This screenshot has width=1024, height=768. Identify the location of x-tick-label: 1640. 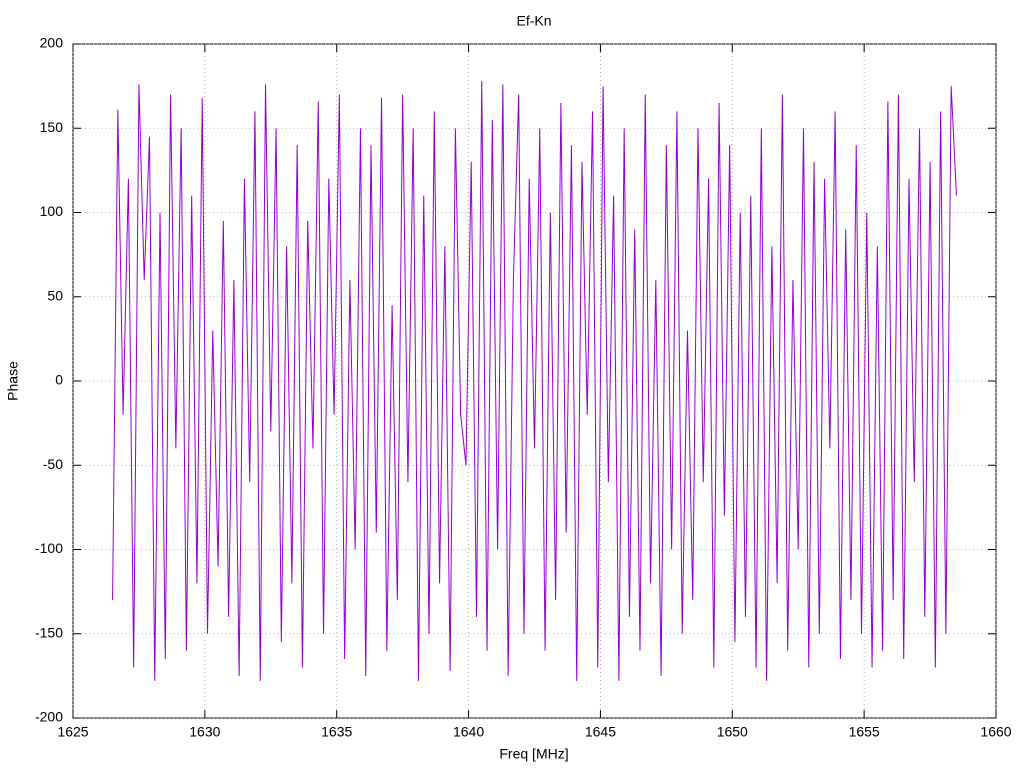
(468, 732).